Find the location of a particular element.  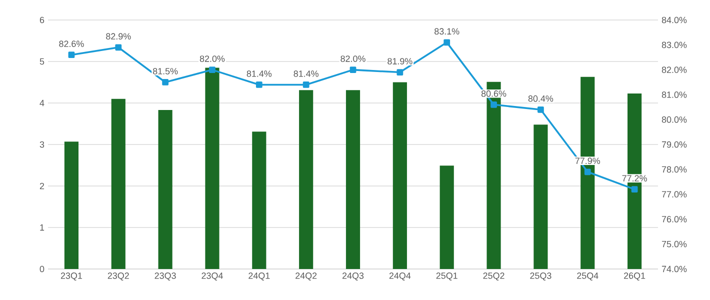

y-tick-label: 1 is located at coordinates (42, 227).